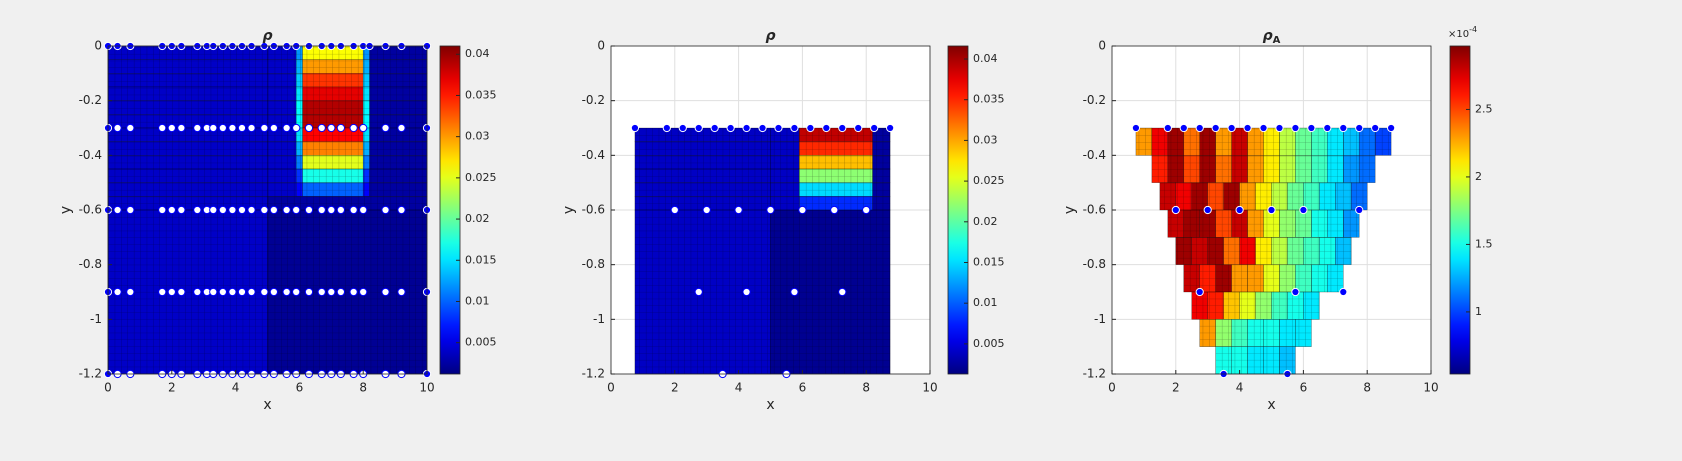 The width and height of the screenshot is (1682, 461). What do you see at coordinates (770, 405) in the screenshot?
I see `x-axis-label: x` at bounding box center [770, 405].